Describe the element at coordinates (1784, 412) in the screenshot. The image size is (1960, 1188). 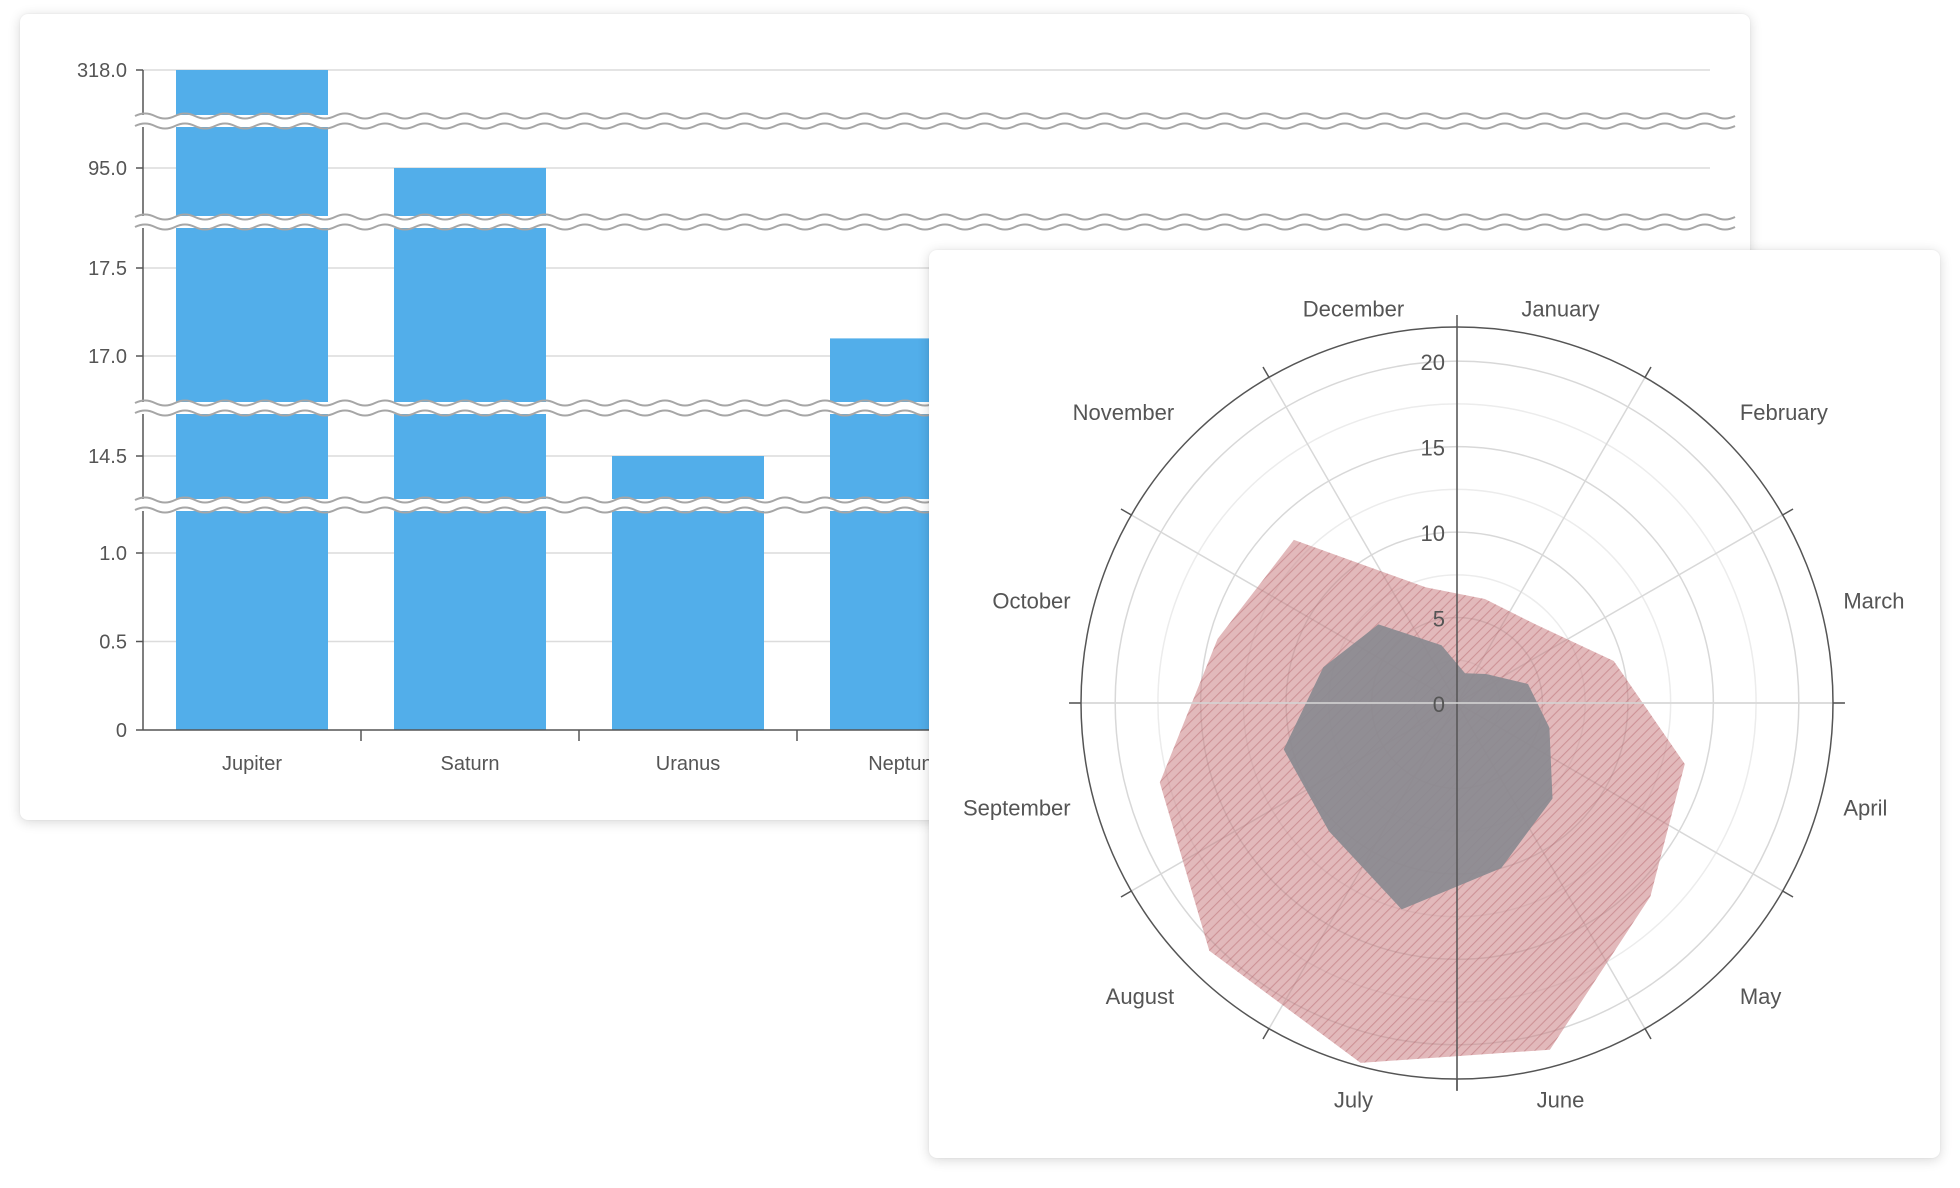
I see `angular-label: February` at that location.